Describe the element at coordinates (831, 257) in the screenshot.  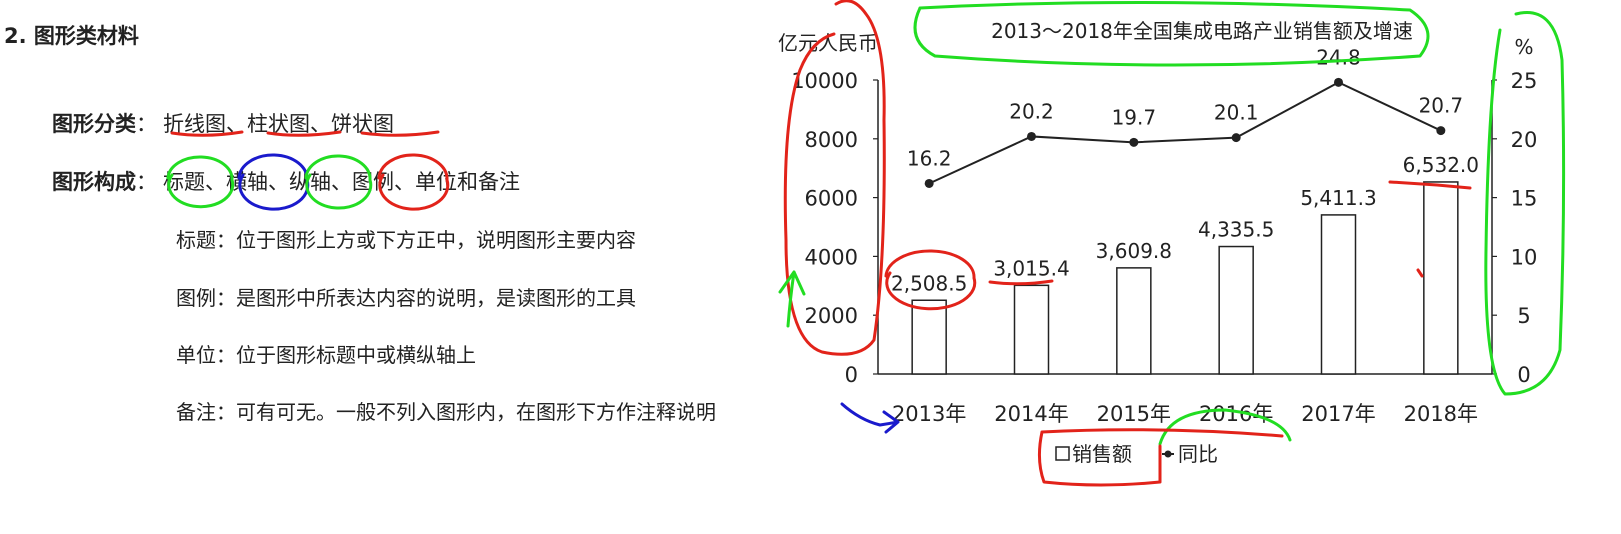
I see `y-left-tick-label: 4000` at that location.